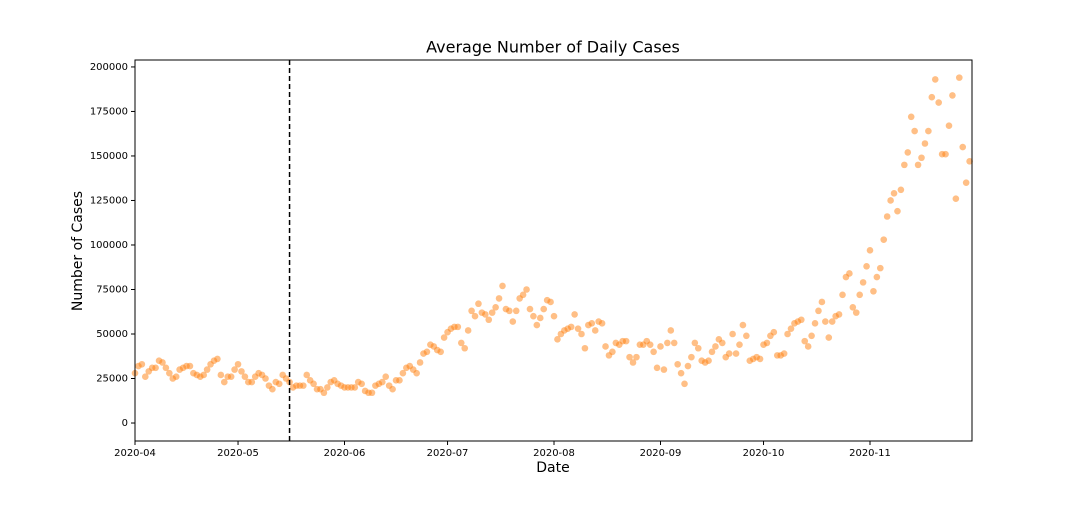  I want to click on y-tick-label: 100000, so click(109, 245).